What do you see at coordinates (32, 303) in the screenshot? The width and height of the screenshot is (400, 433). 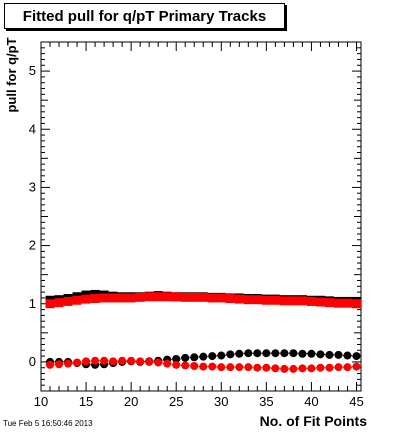 I see `y-tick-label: 1` at bounding box center [32, 303].